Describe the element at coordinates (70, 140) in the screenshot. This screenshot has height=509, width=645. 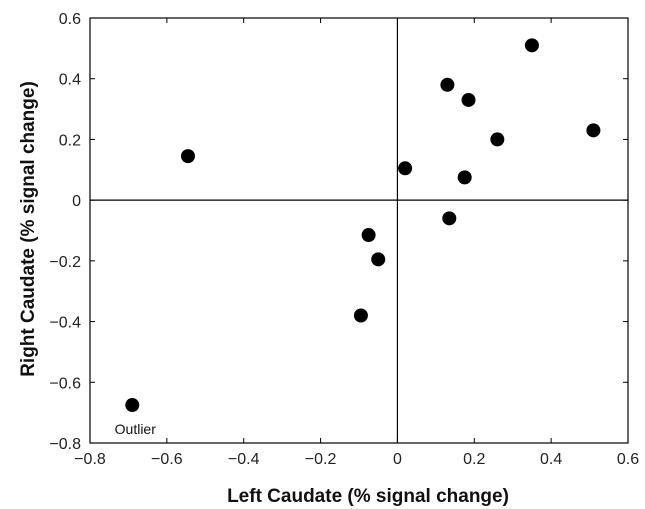
I see `y-tick-label: 0.2` at that location.